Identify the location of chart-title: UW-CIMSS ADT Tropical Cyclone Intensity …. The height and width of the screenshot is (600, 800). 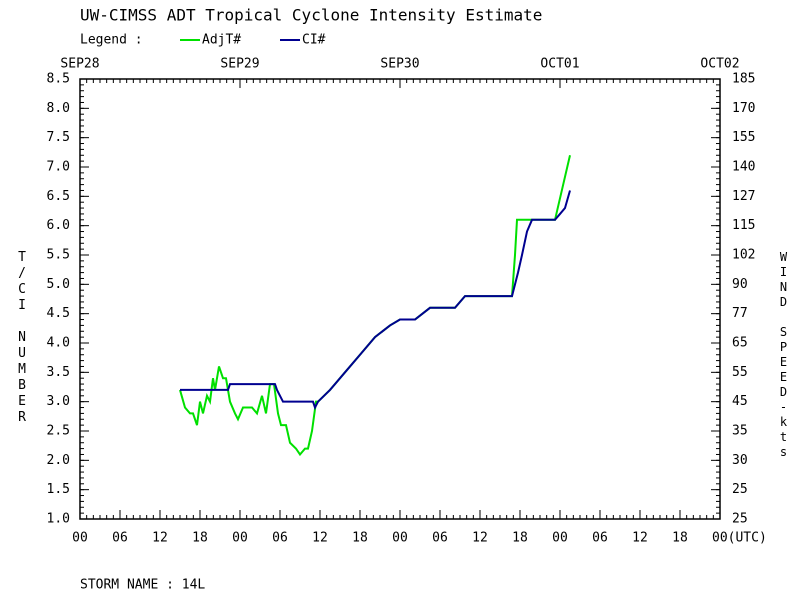
(311, 15).